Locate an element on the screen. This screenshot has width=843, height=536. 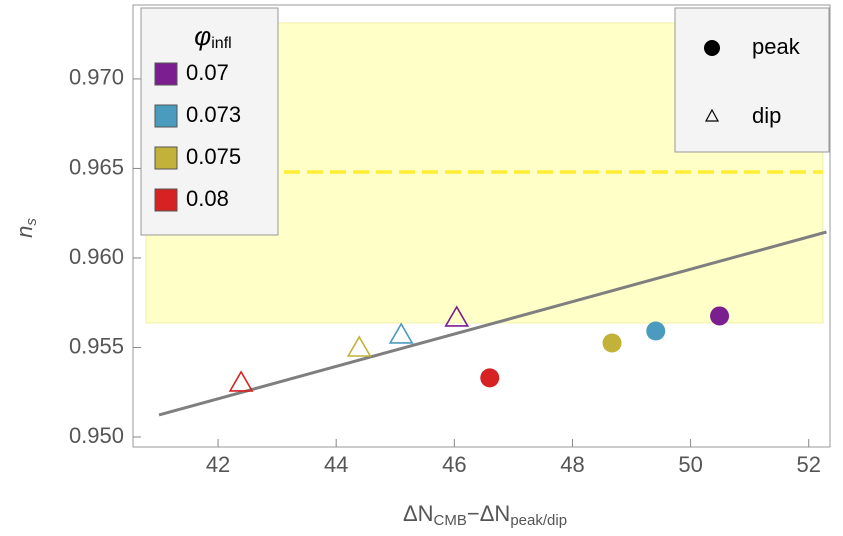
y-tick-label: 0.970 is located at coordinates (96, 77).